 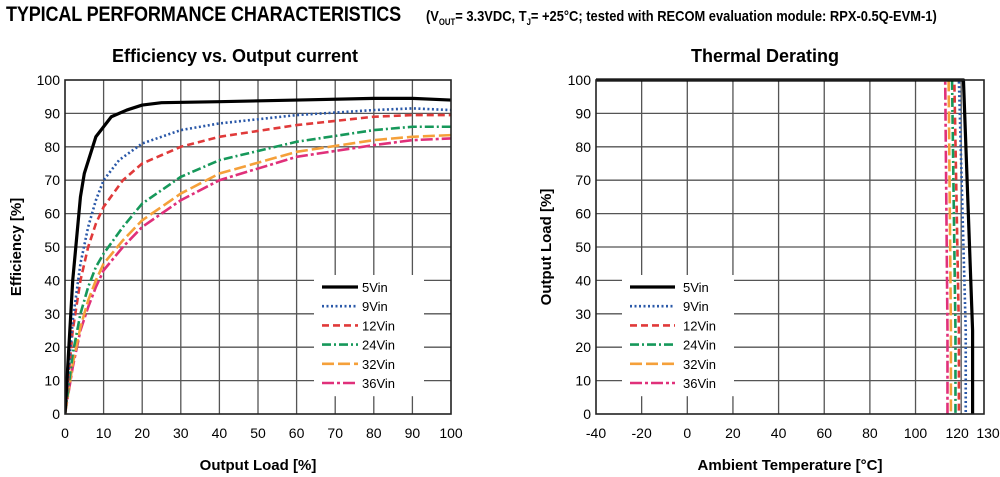 I want to click on test-conditions-open: (V, so click(x=432, y=16).